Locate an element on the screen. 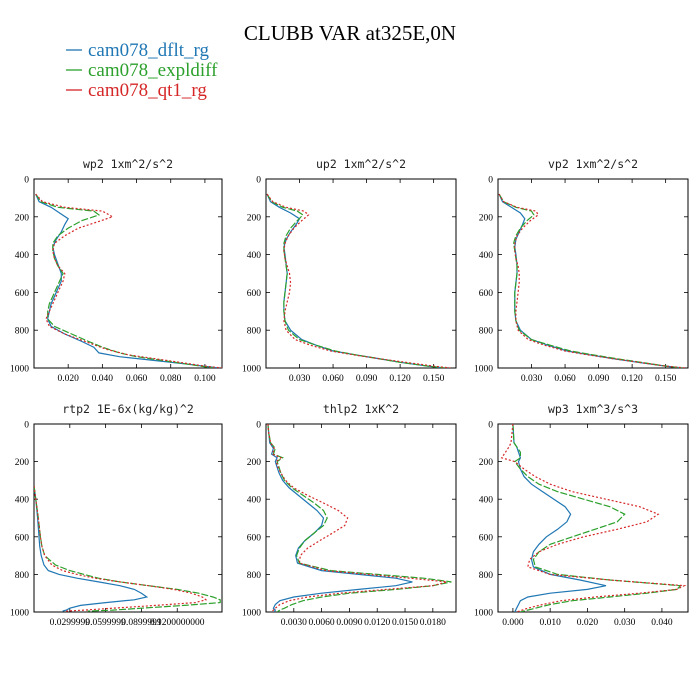  x-tick-label: 0.0060 is located at coordinates (322, 623).